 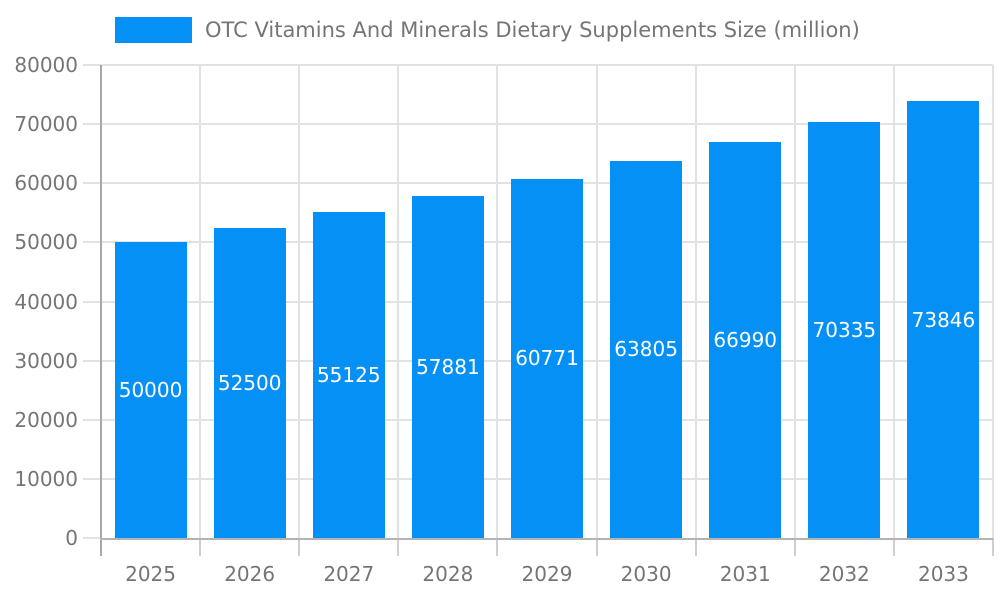 What do you see at coordinates (46, 420) in the screenshot?
I see `y-axis-label: 20000` at bounding box center [46, 420].